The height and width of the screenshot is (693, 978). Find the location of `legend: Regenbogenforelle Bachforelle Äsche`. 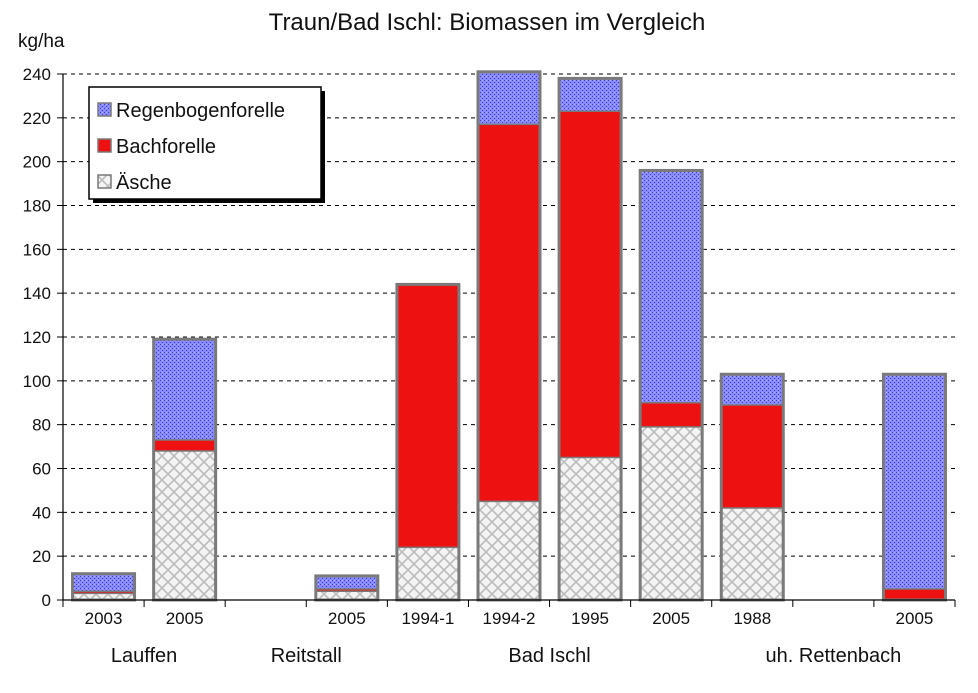

legend: Regenbogenforelle Bachforelle Äsche is located at coordinates (206, 144).